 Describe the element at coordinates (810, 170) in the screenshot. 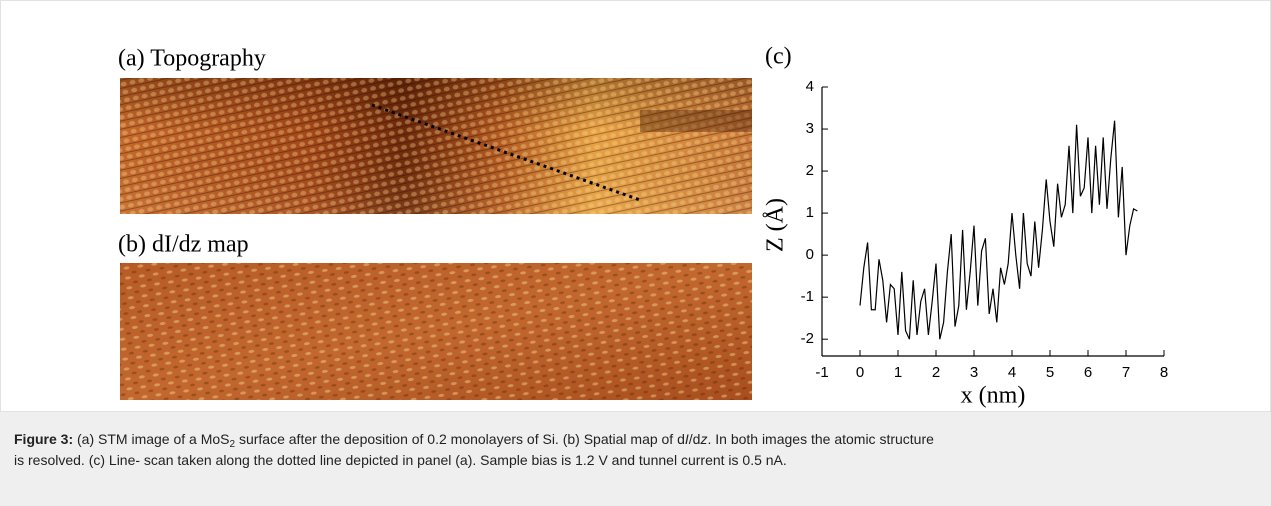

I see `y-tick-label: 2` at that location.